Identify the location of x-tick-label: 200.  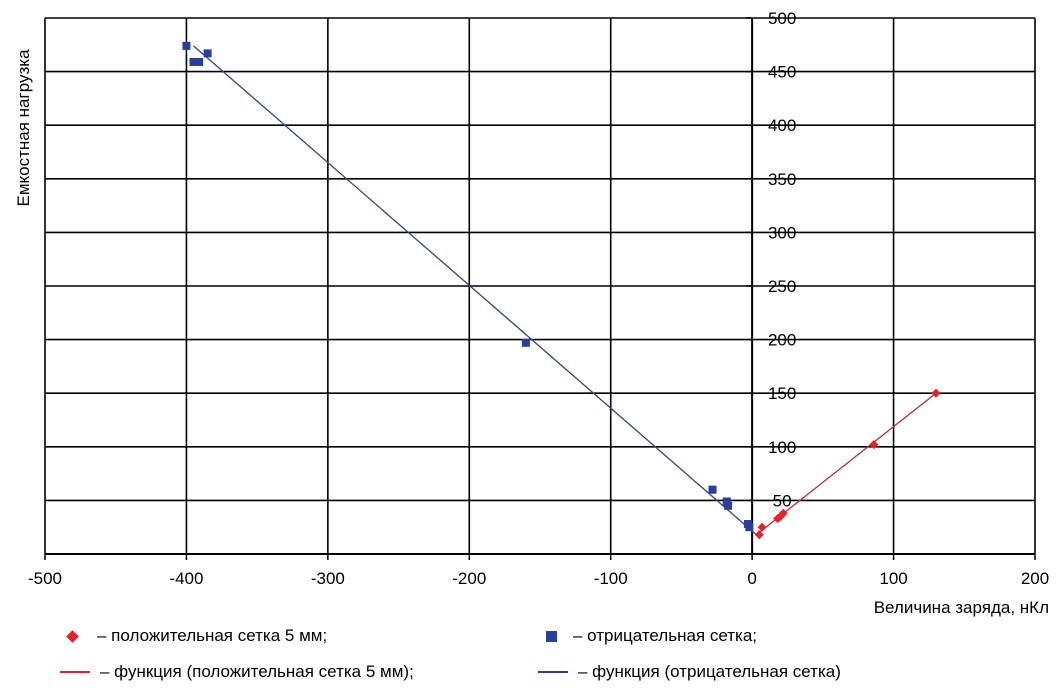
(1035, 578).